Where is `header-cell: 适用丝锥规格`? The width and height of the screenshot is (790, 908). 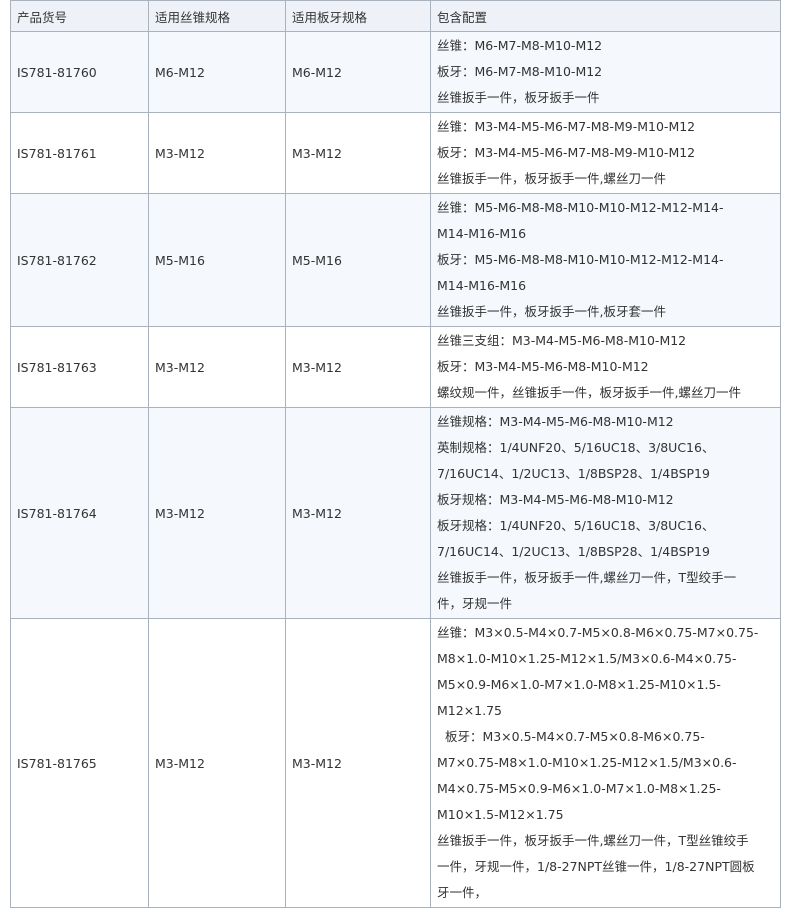 header-cell: 适用丝锥规格 is located at coordinates (217, 16).